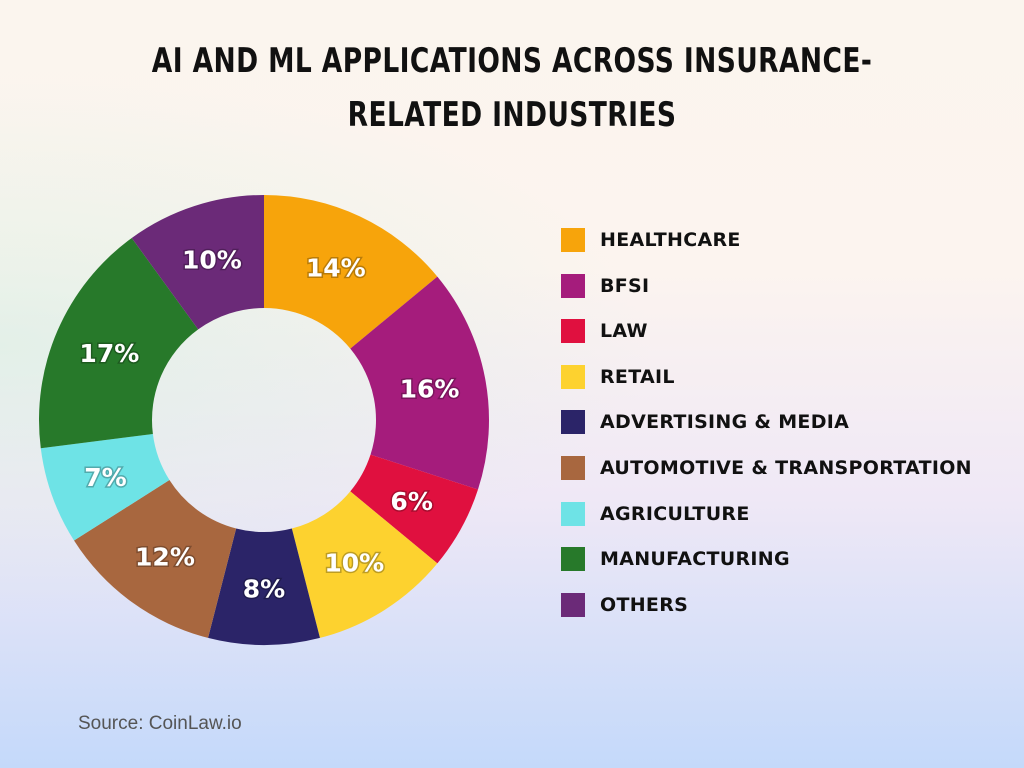 The image size is (1024, 768). I want to click on legend-item: OTHERS, so click(766, 615).